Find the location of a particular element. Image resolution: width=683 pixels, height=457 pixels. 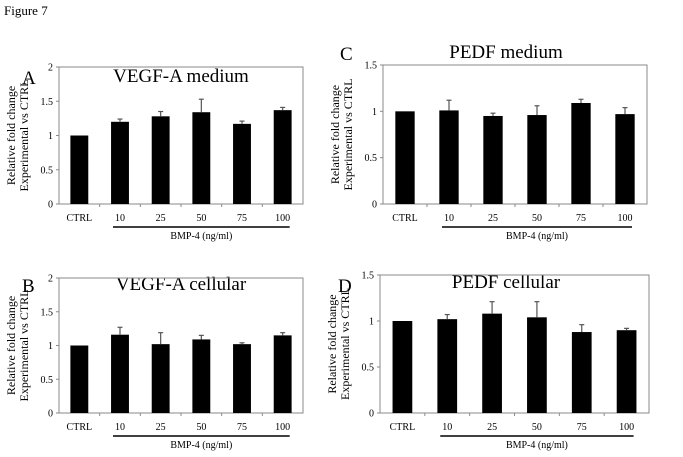

panel-a-ytick-label: 2 is located at coordinates (50, 68).